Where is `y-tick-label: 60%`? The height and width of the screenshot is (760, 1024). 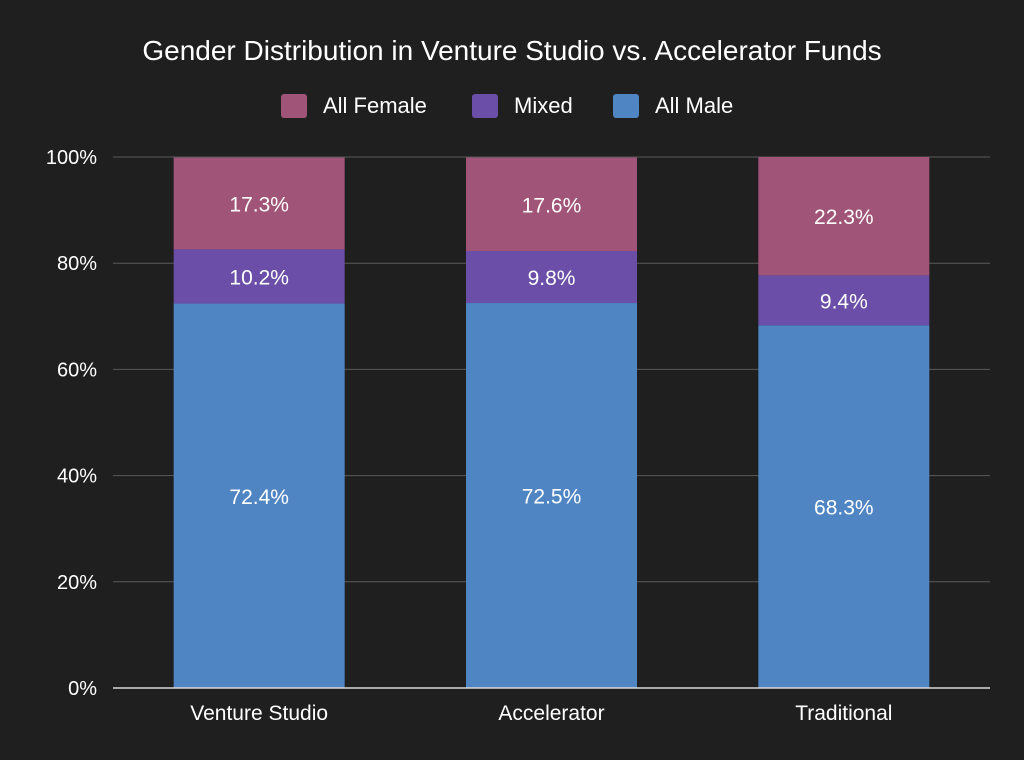 y-tick-label: 60% is located at coordinates (77, 370).